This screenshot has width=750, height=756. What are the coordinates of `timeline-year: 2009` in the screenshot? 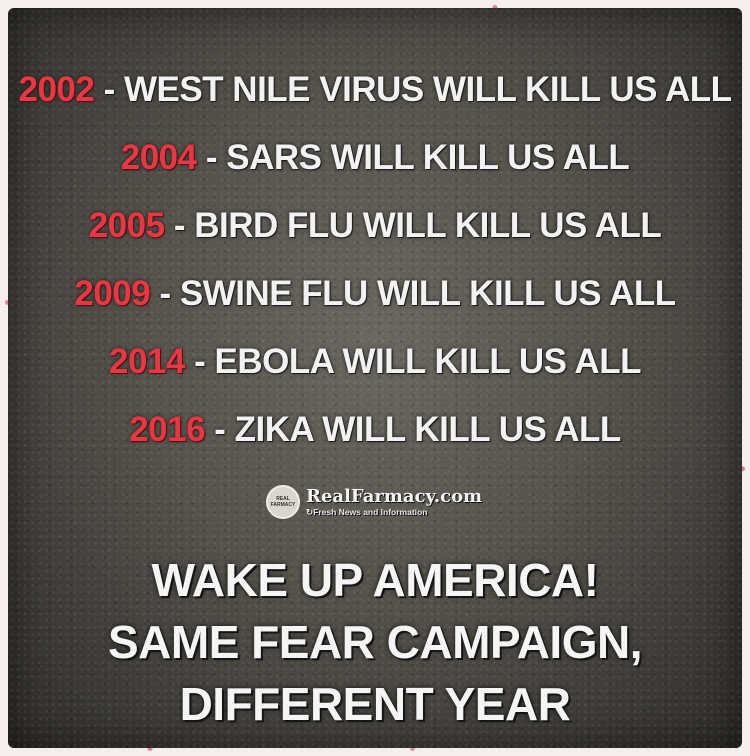 It's located at (112, 293).